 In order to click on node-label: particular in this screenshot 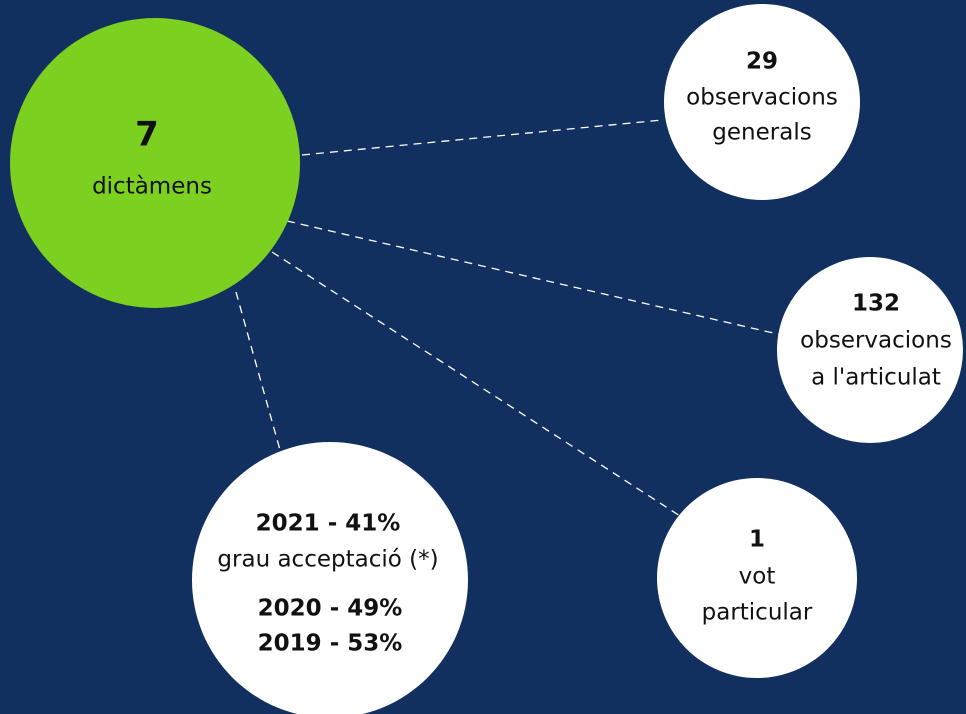, I will do `click(757, 613)`.